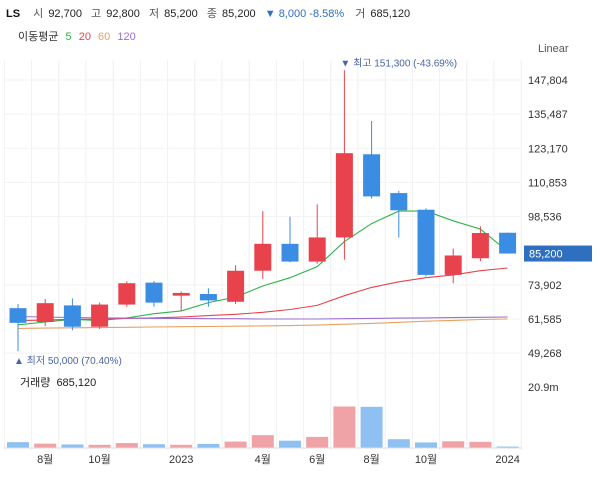  What do you see at coordinates (69, 37) in the screenshot?
I see `ma-legend-5: 5` at bounding box center [69, 37].